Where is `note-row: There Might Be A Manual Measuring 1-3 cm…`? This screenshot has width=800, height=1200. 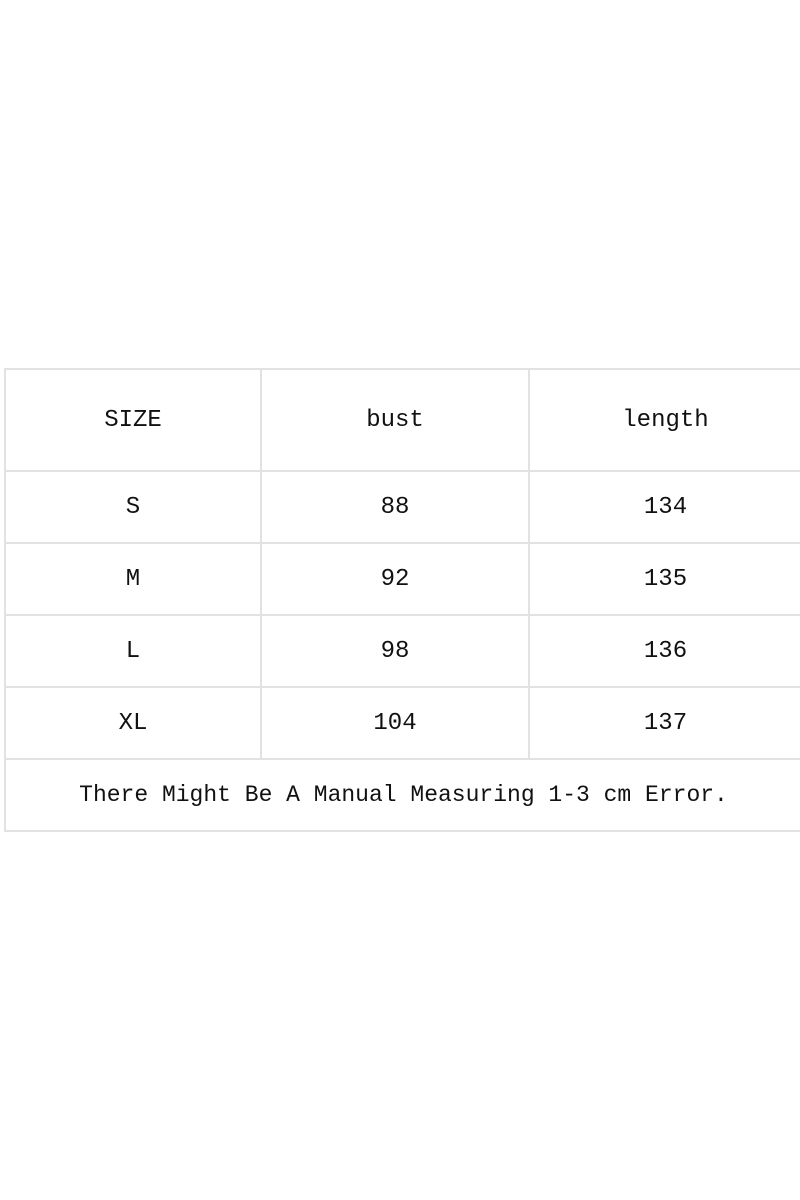 note-row: There Might Be A Manual Measuring 1-3 cm… is located at coordinates (402, 795).